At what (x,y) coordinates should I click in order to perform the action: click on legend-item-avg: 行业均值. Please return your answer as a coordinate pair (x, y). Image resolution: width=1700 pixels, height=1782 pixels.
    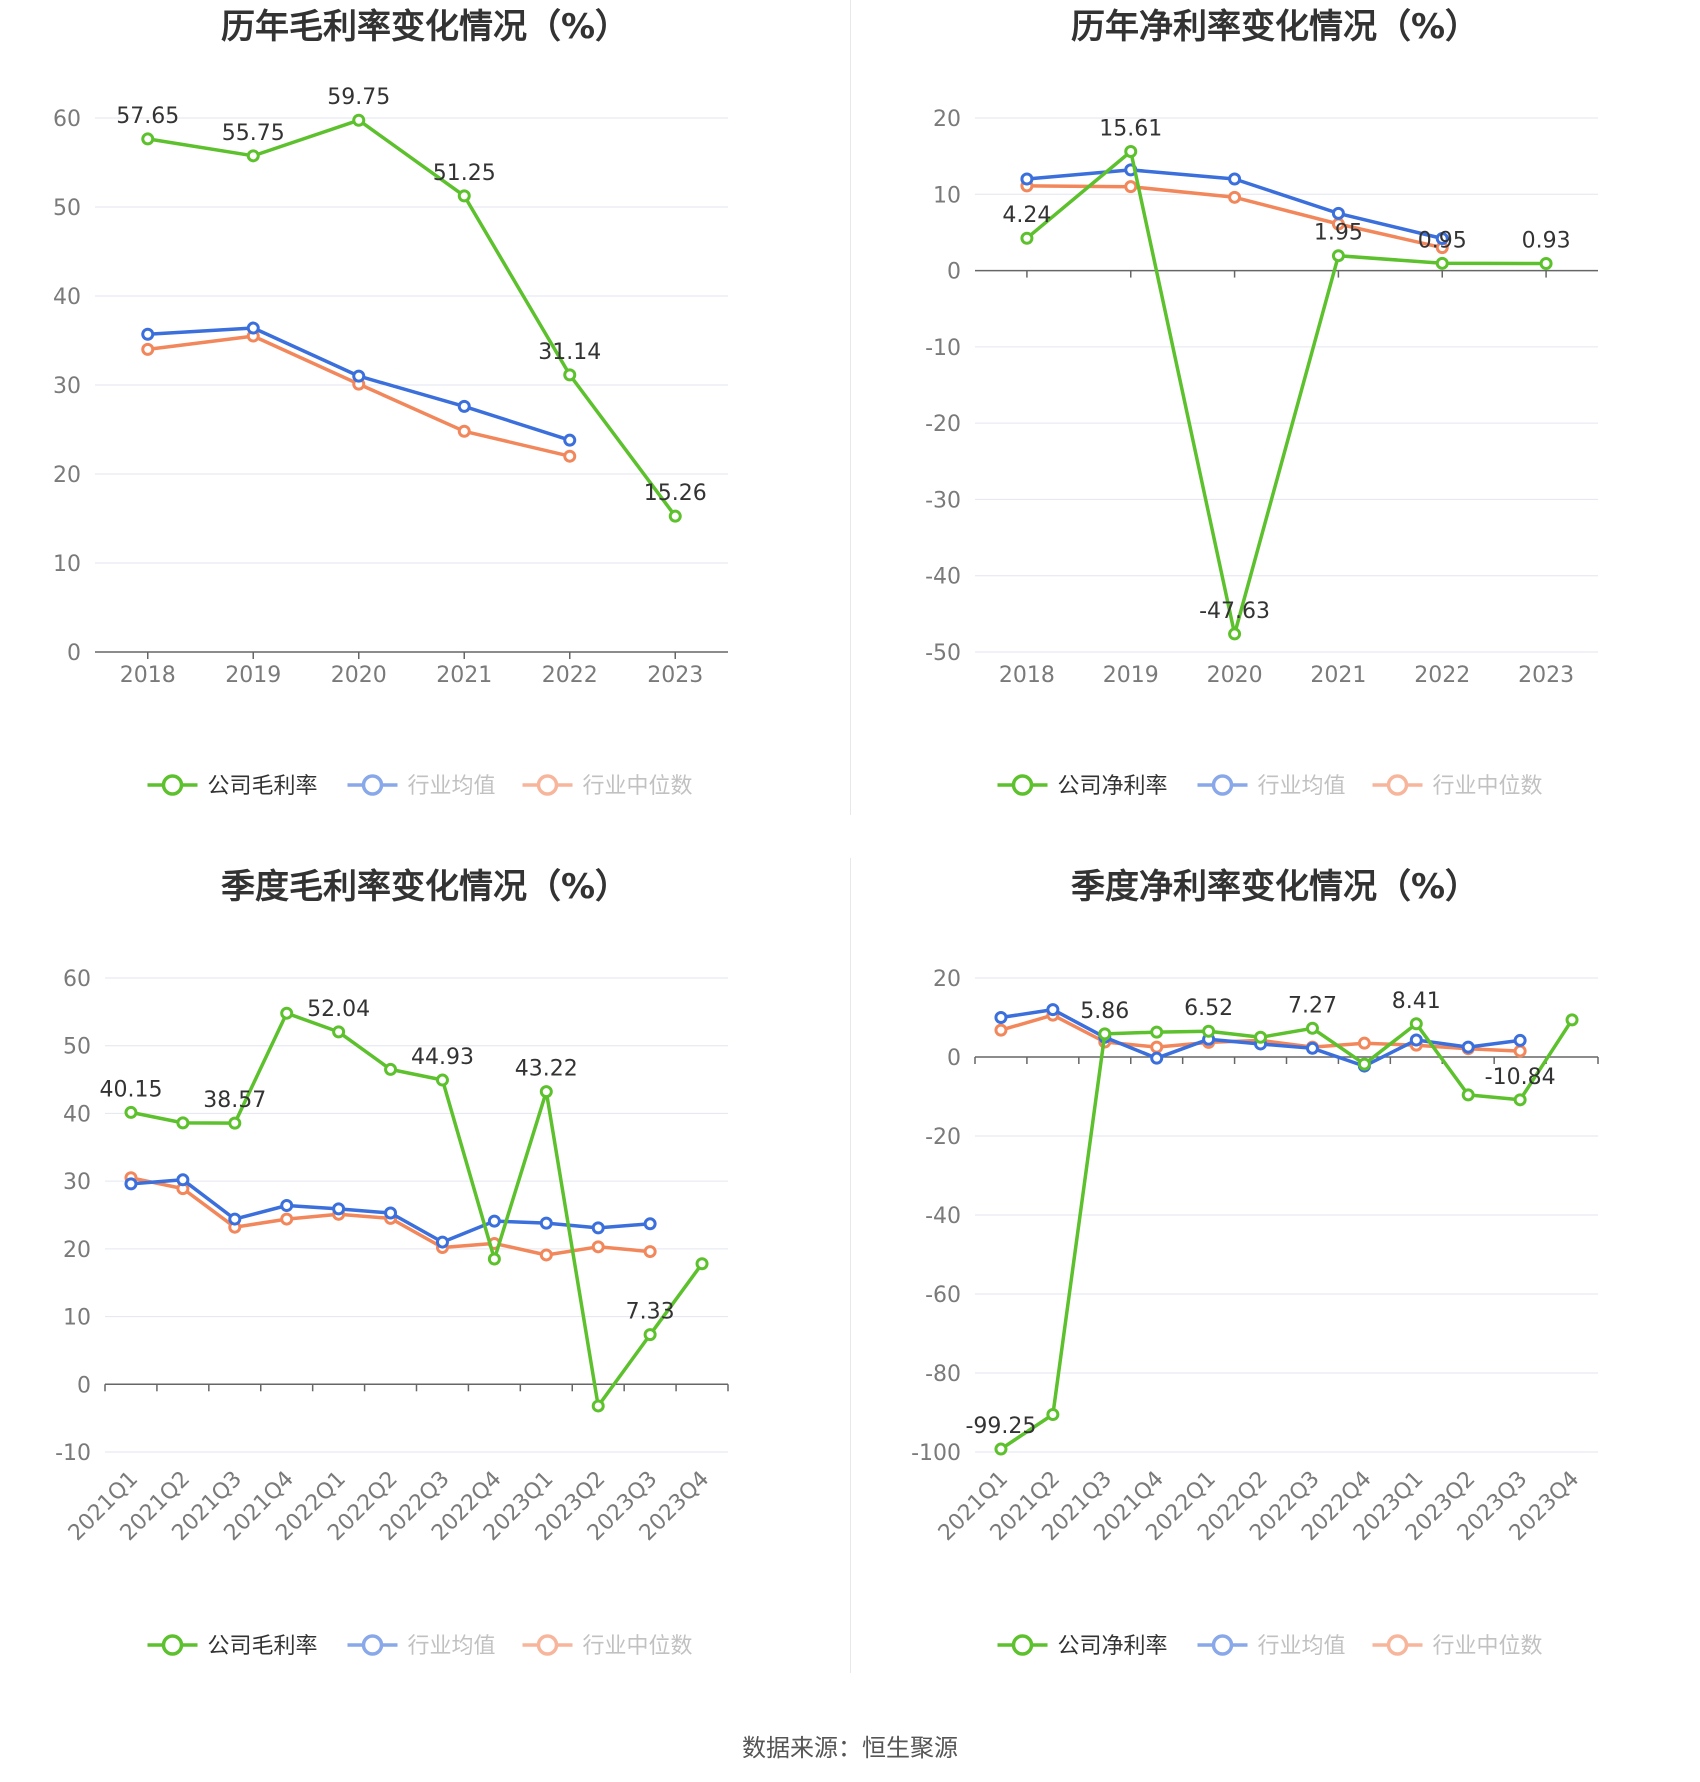
    Looking at the image, I should click on (421, 786).